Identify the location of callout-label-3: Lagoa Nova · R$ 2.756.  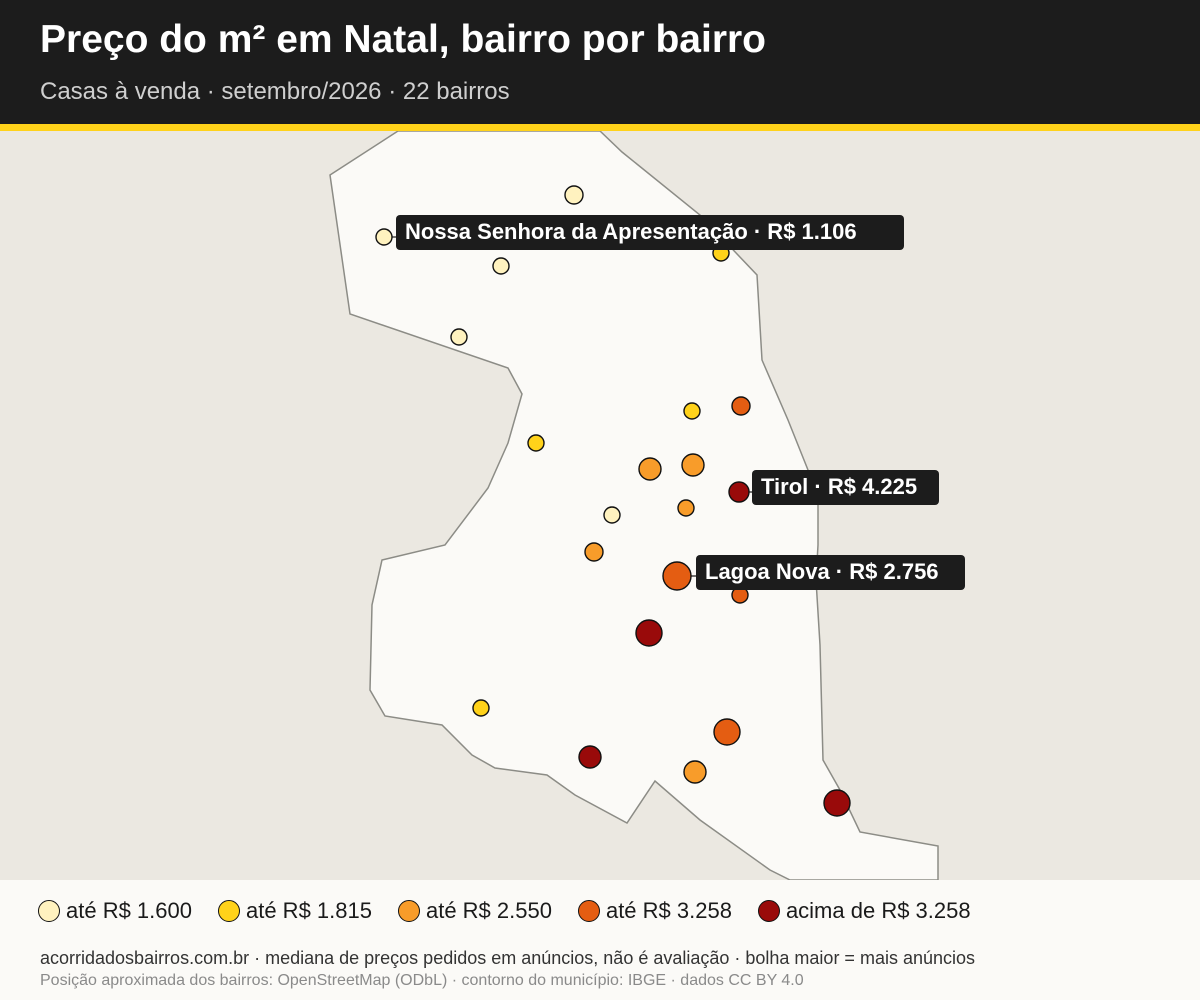
(830, 572).